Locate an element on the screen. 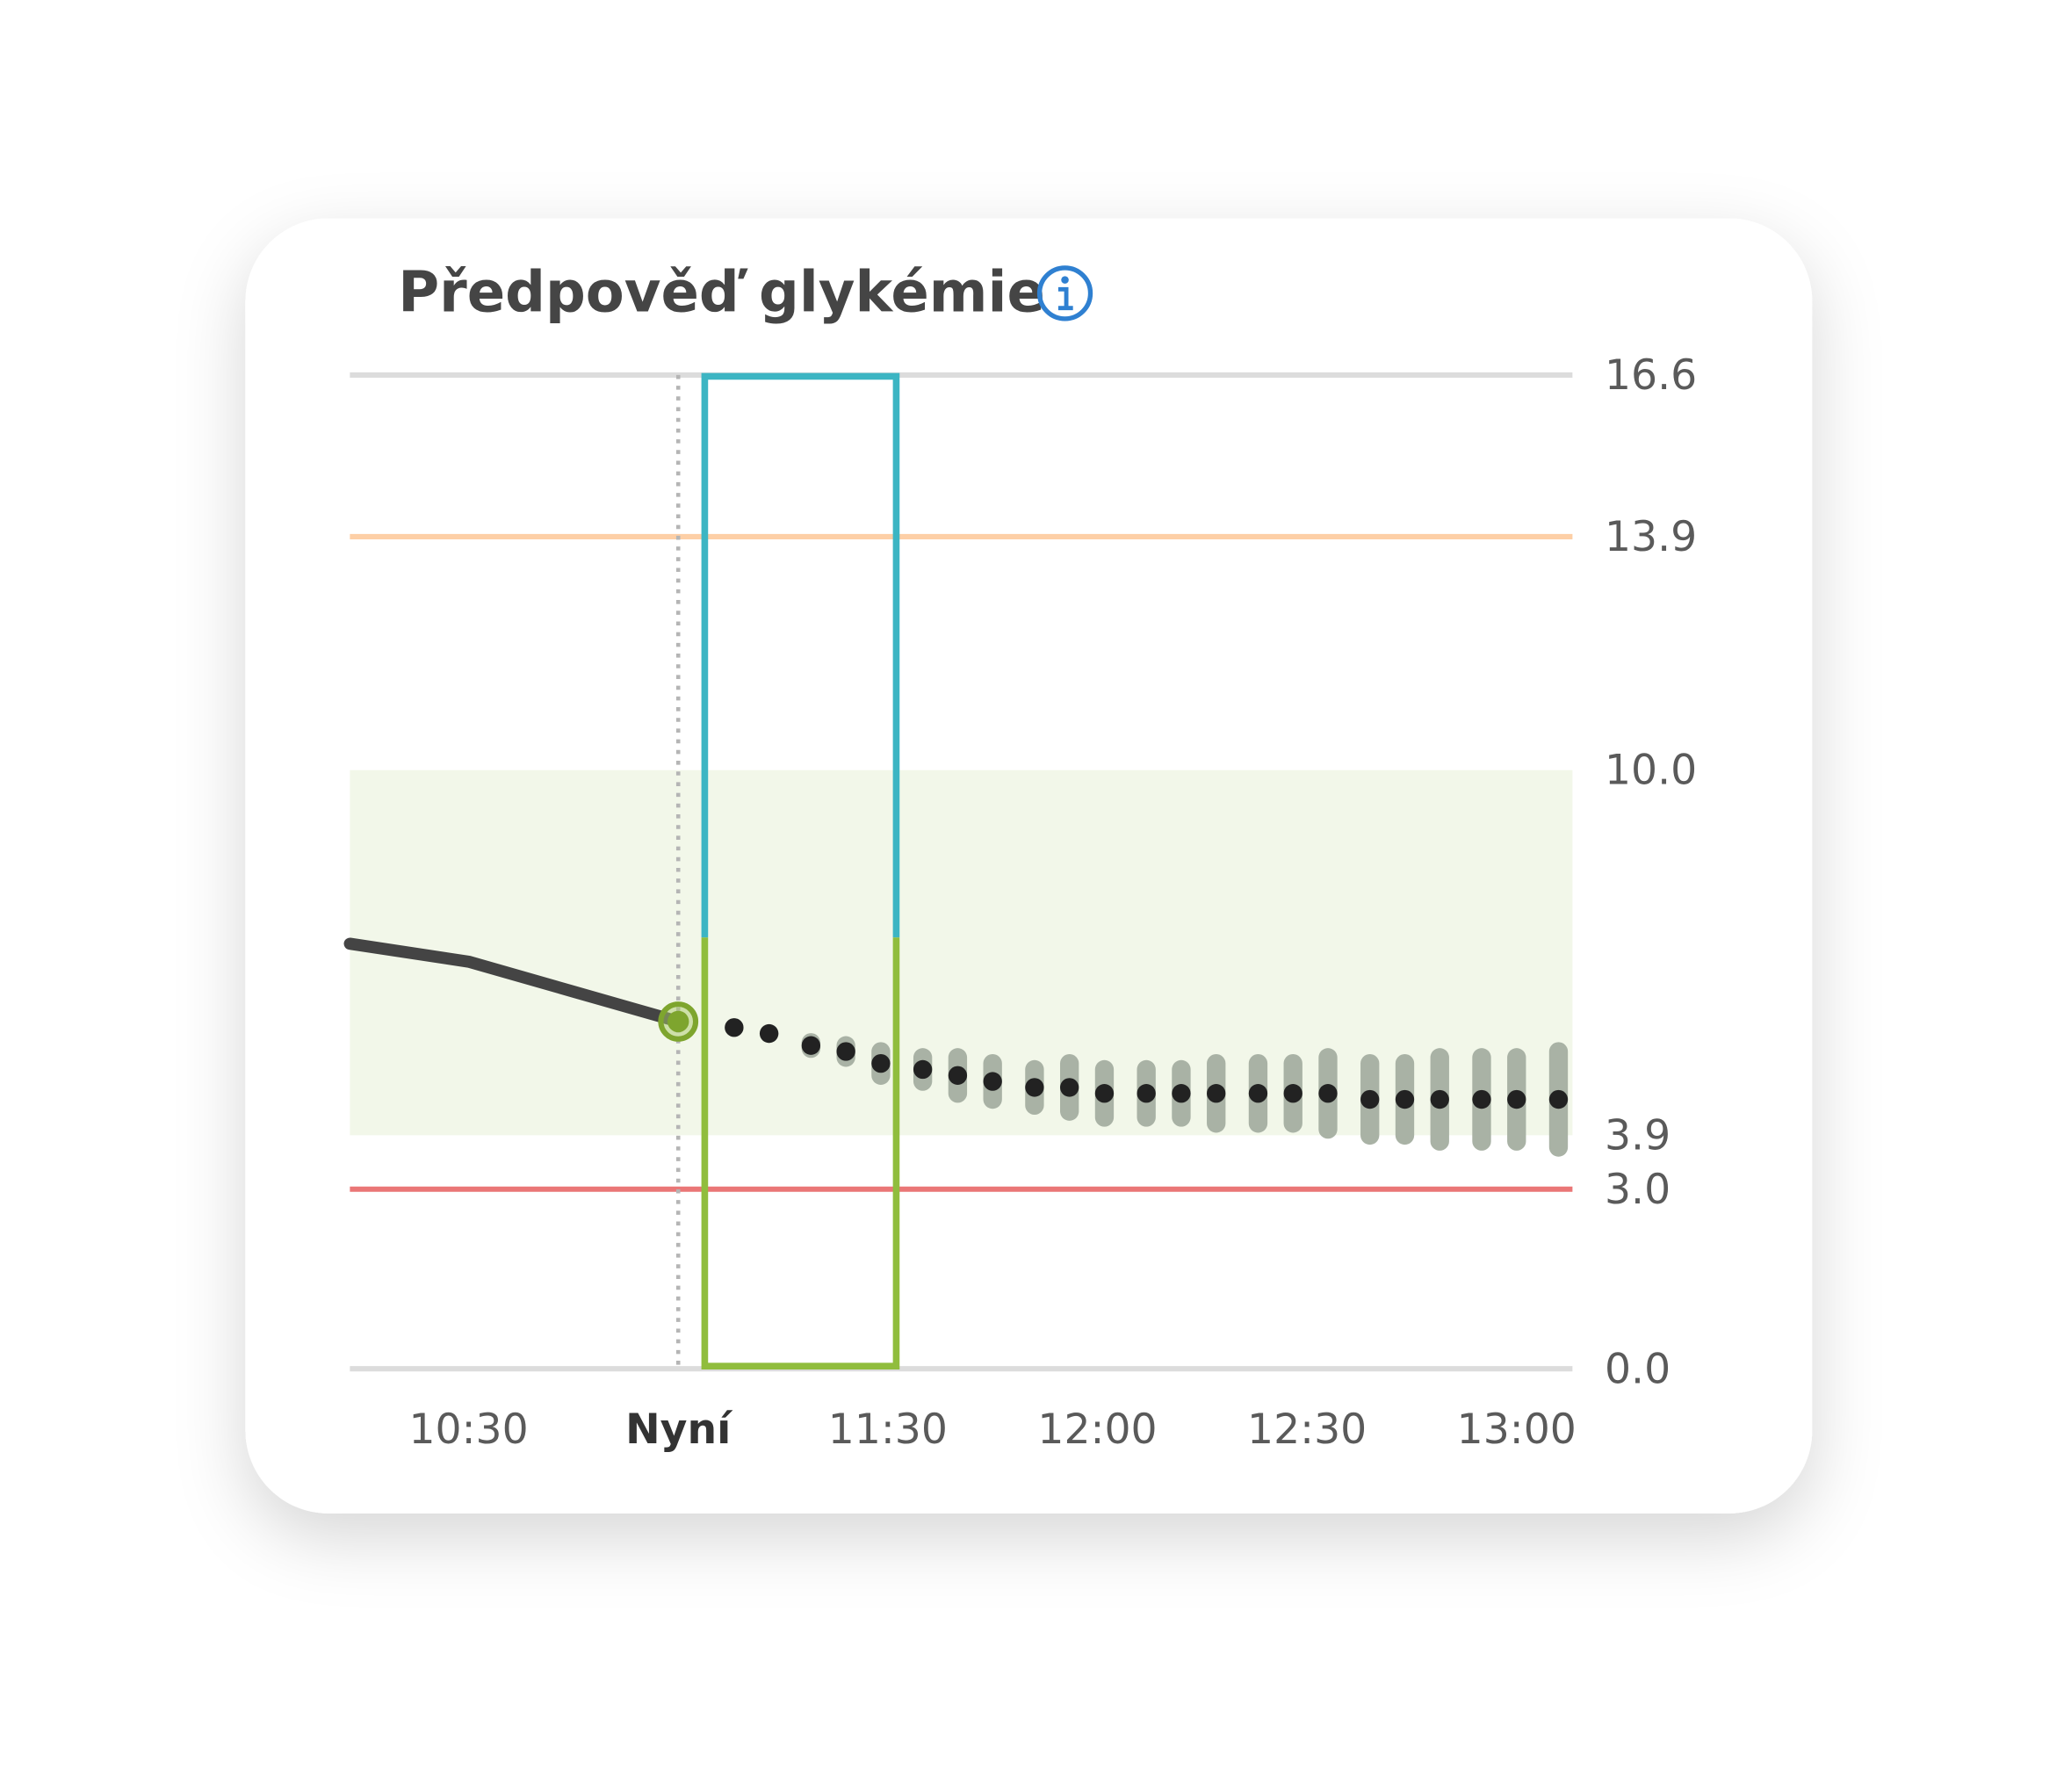  y-tick-label: 0.0 is located at coordinates (1638, 1369).